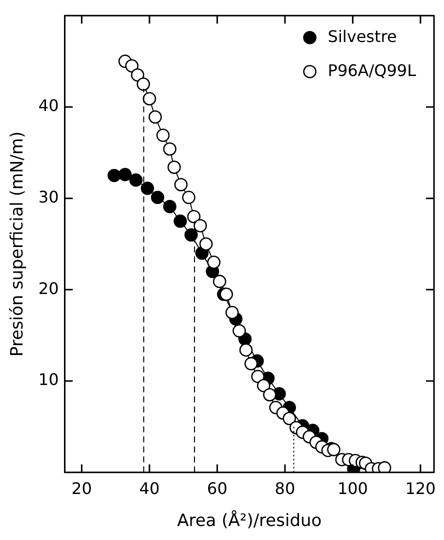 The width and height of the screenshot is (444, 540). What do you see at coordinates (48, 288) in the screenshot?
I see `y-tick-label: 20` at bounding box center [48, 288].